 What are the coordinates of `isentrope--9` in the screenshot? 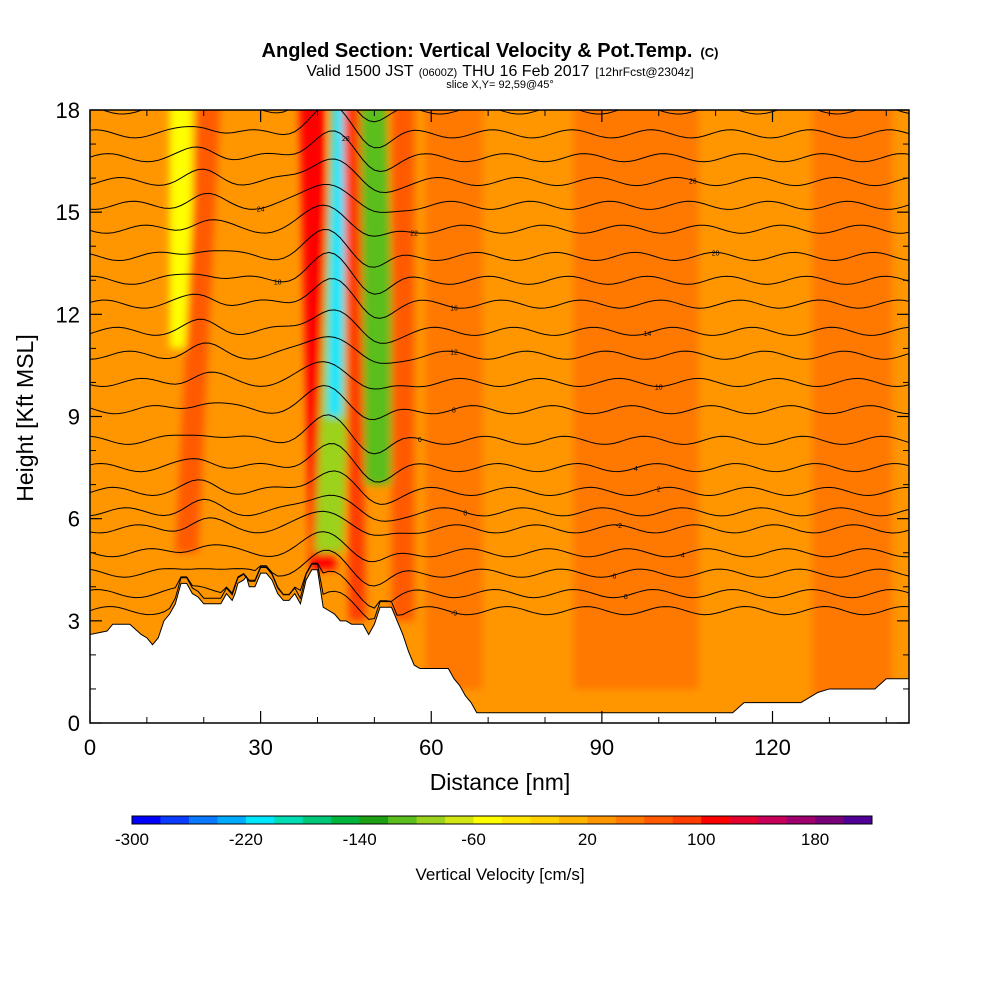 It's located at (499, 591).